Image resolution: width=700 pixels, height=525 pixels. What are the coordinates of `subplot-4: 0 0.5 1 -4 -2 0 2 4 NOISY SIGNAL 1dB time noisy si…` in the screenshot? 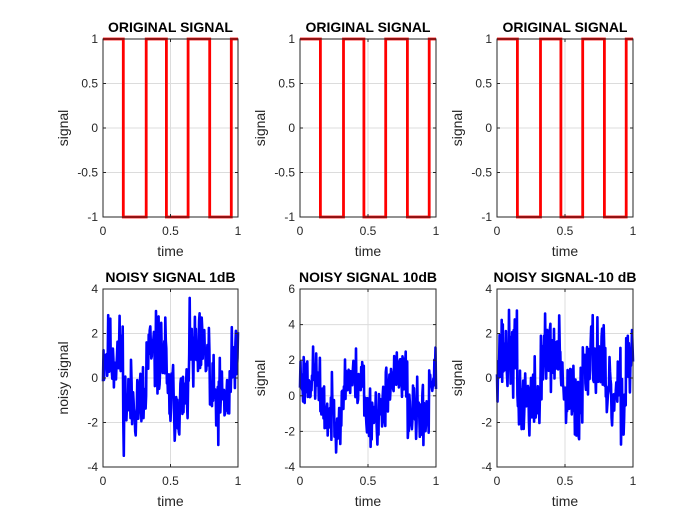 It's located at (148, 389).